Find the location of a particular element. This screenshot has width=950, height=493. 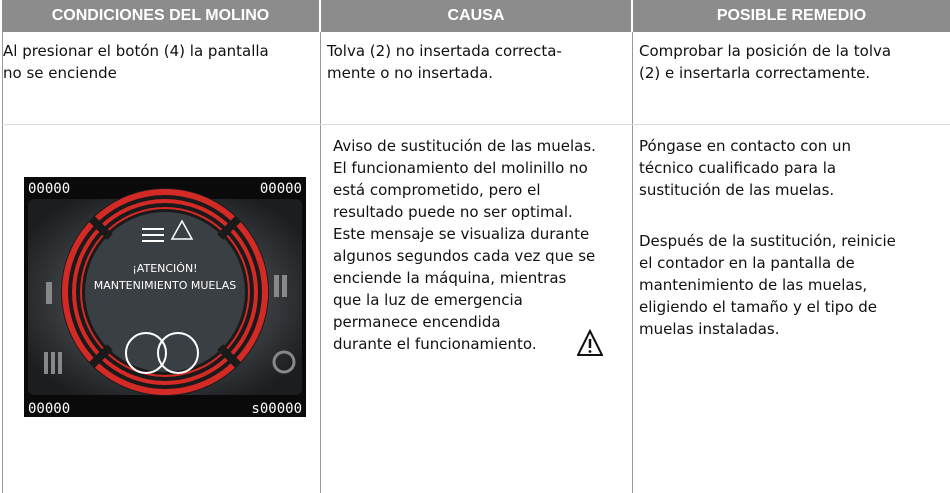

header-cell: POSIBLE REMEDIO is located at coordinates (791, 16).